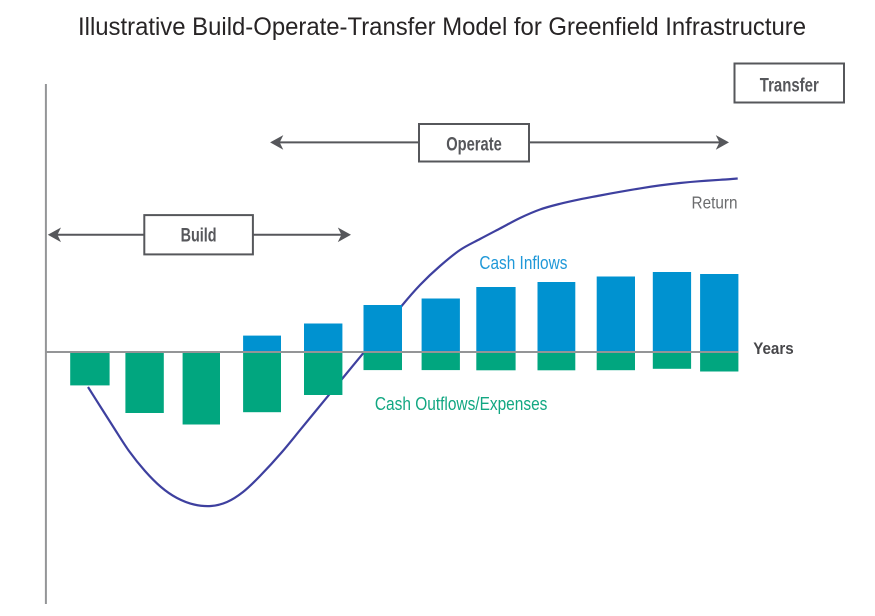 This screenshot has width=875, height=616. Describe the element at coordinates (199, 236) in the screenshot. I see `svg-text: Build` at that location.